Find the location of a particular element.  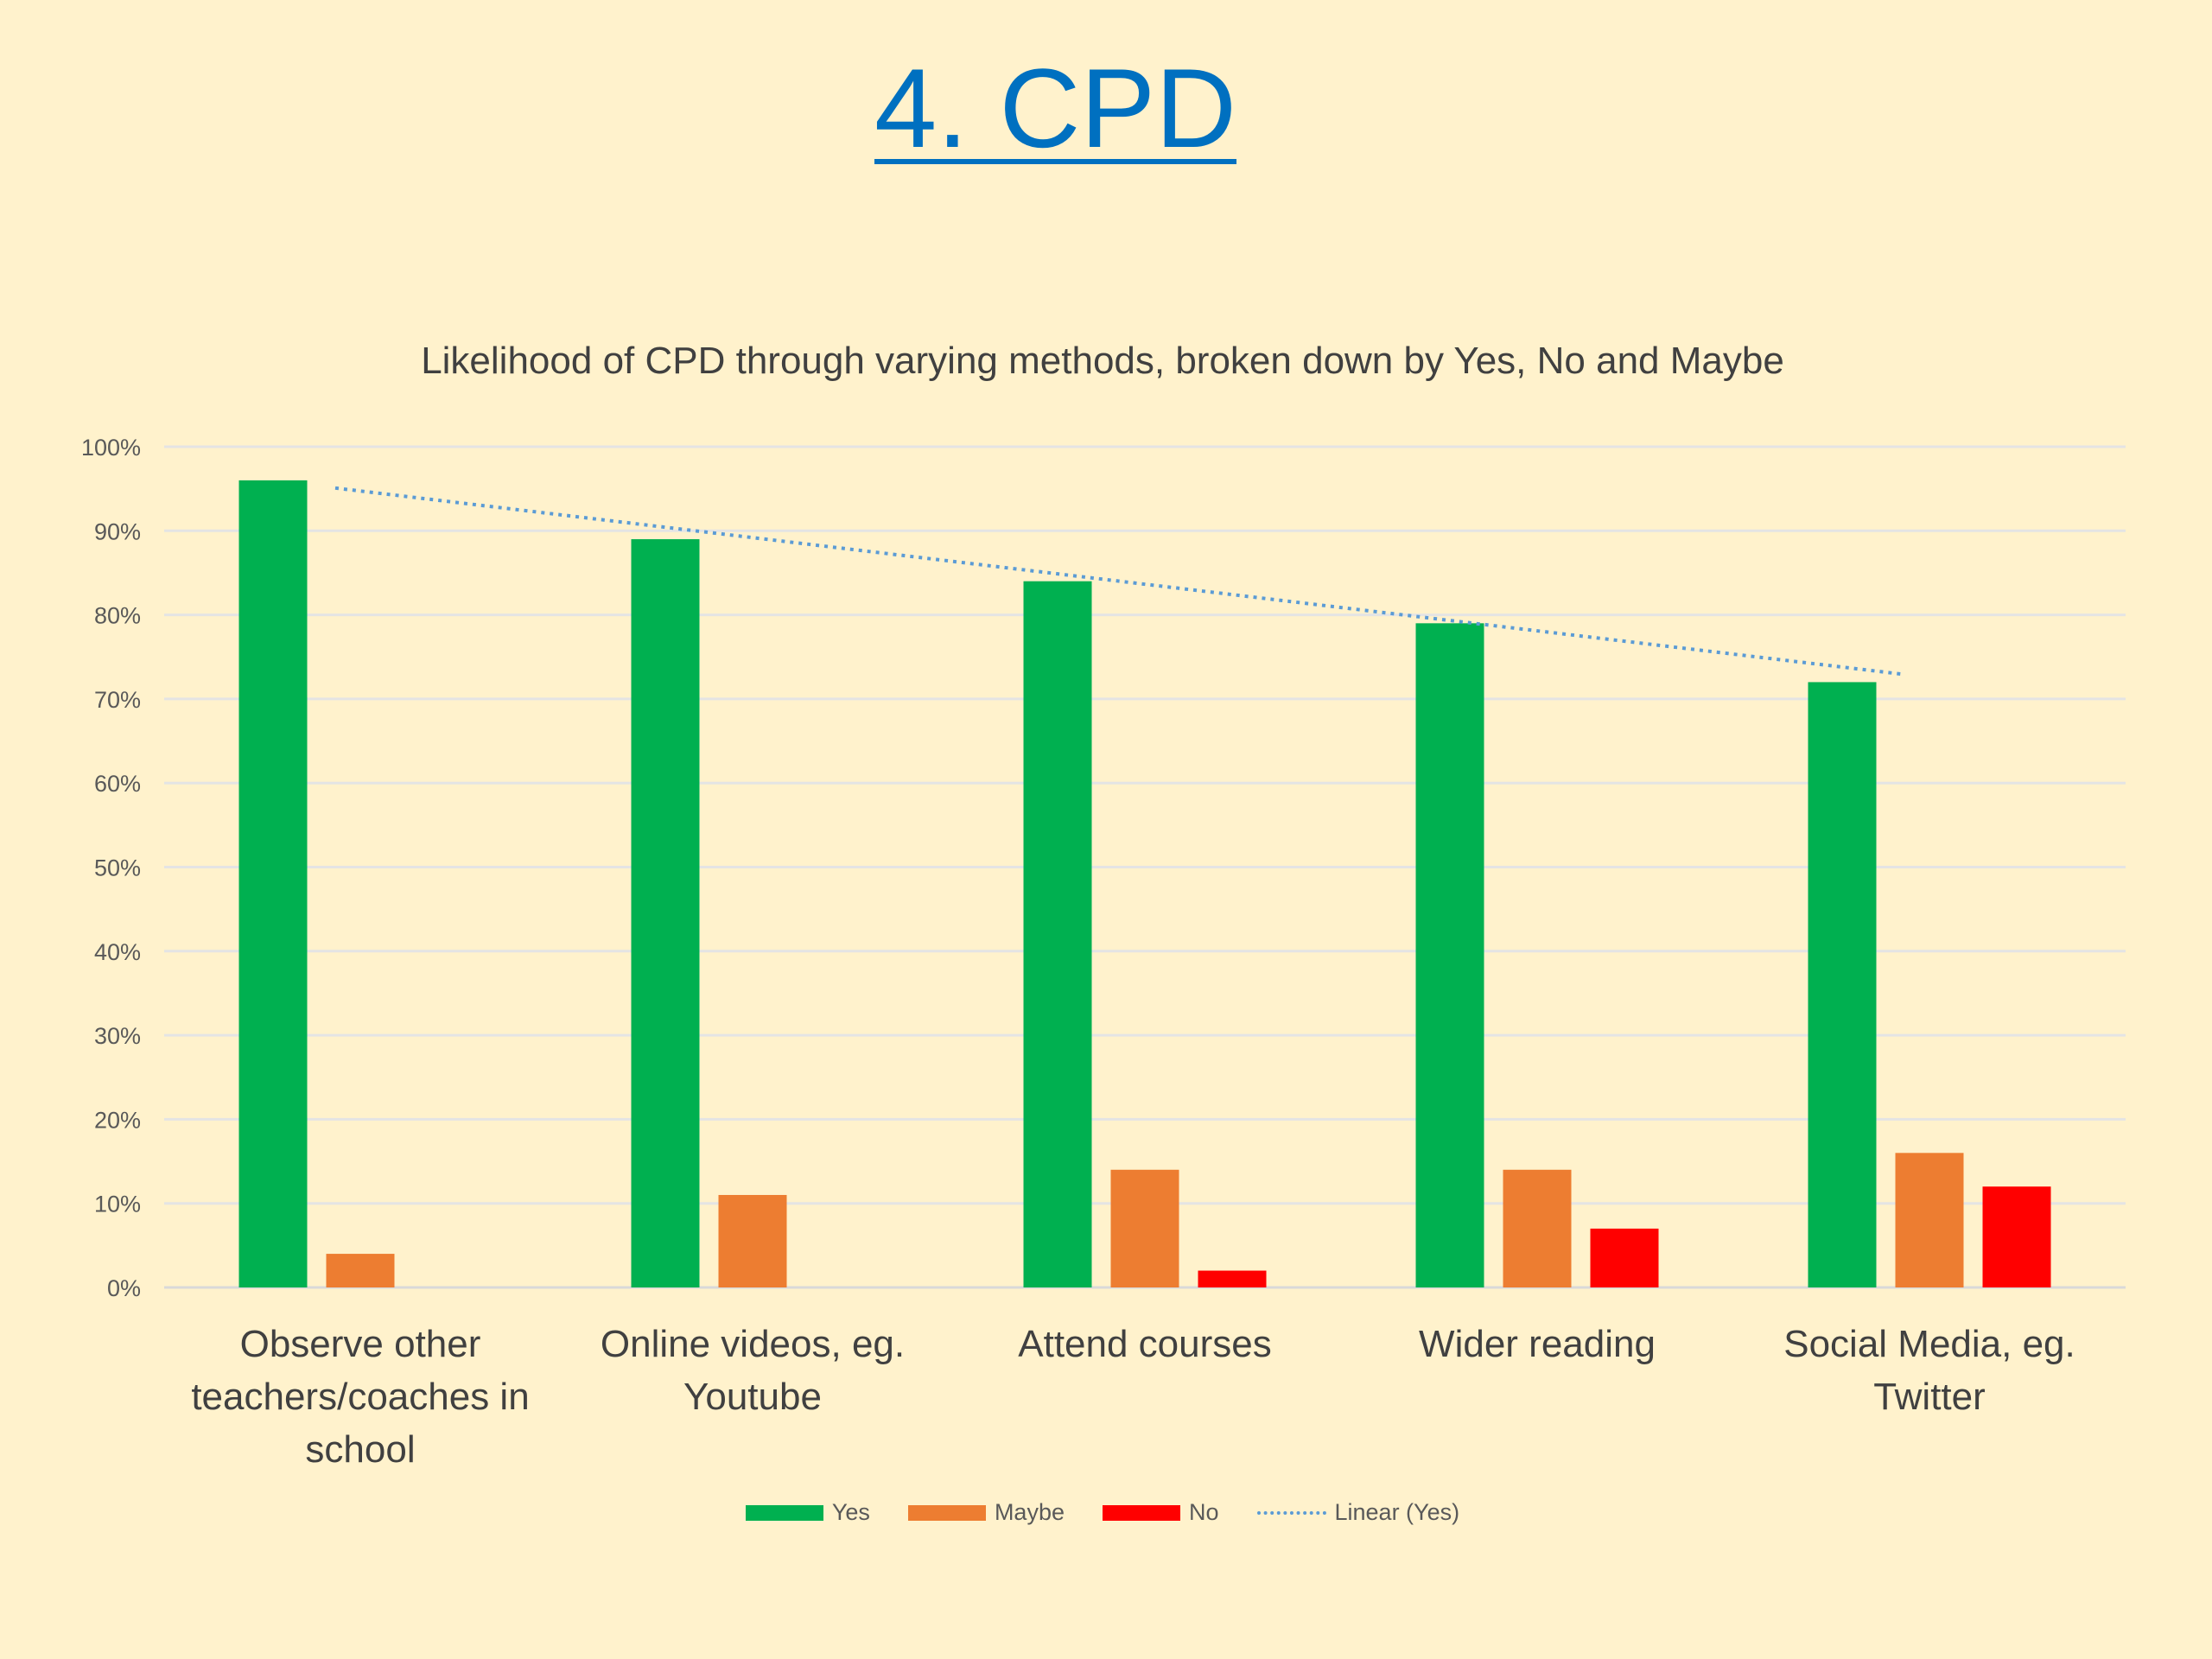

legend-swatch-no is located at coordinates (1141, 1512).